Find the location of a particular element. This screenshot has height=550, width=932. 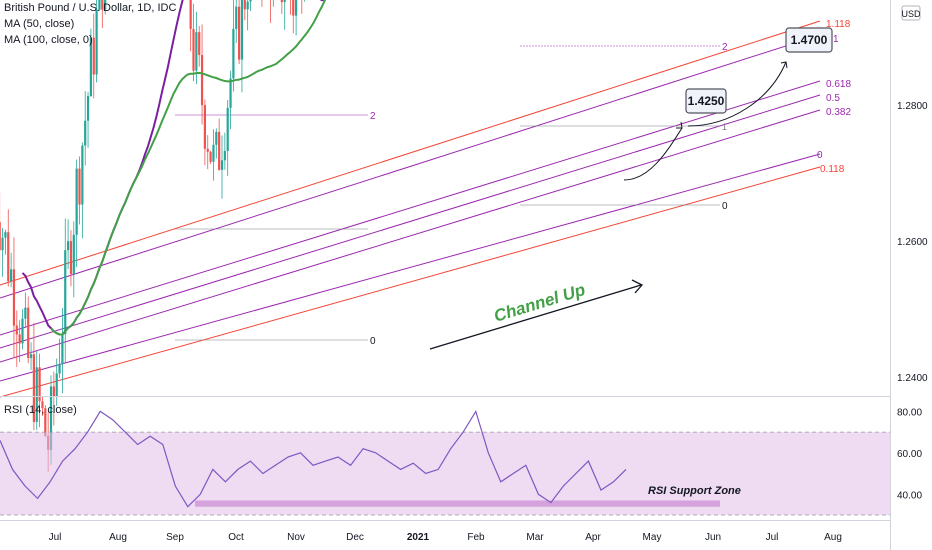

chart-title: British Pound / U.S. Dollar, 1D, IDC is located at coordinates (90, 8).